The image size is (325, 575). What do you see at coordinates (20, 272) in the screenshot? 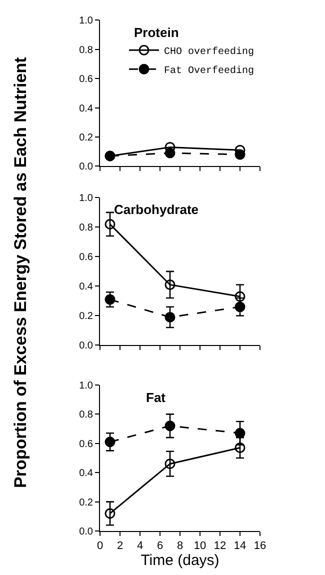
I see `y-axis-title: Proportion of Excess Energy Stored as Each Nutrient` at bounding box center [20, 272].